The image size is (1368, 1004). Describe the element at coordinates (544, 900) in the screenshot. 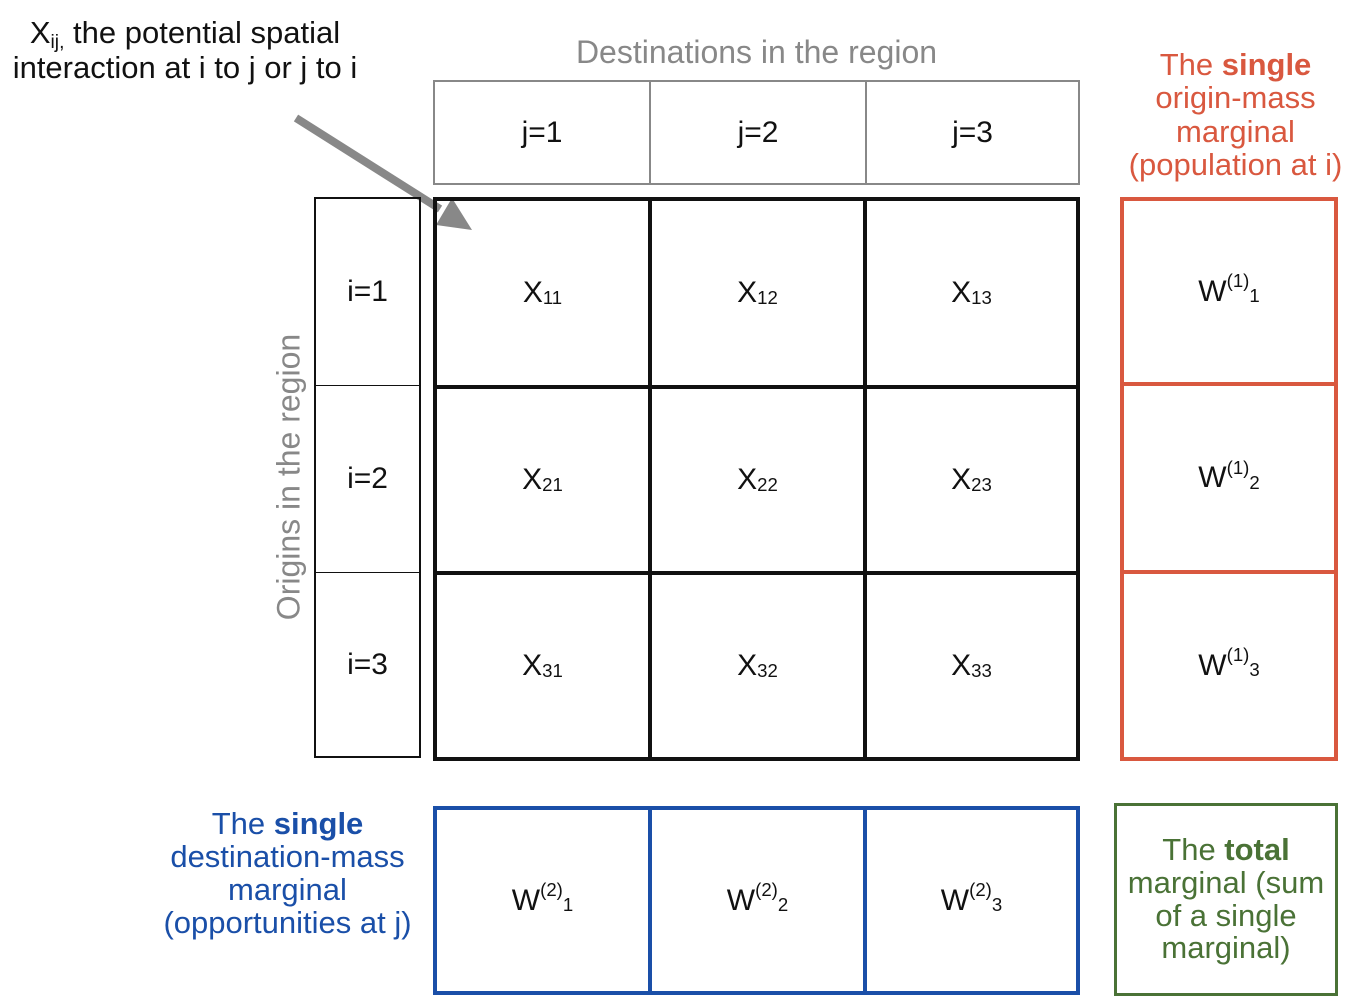

I see `destination-marginal-cell-1: W (2) 1` at that location.